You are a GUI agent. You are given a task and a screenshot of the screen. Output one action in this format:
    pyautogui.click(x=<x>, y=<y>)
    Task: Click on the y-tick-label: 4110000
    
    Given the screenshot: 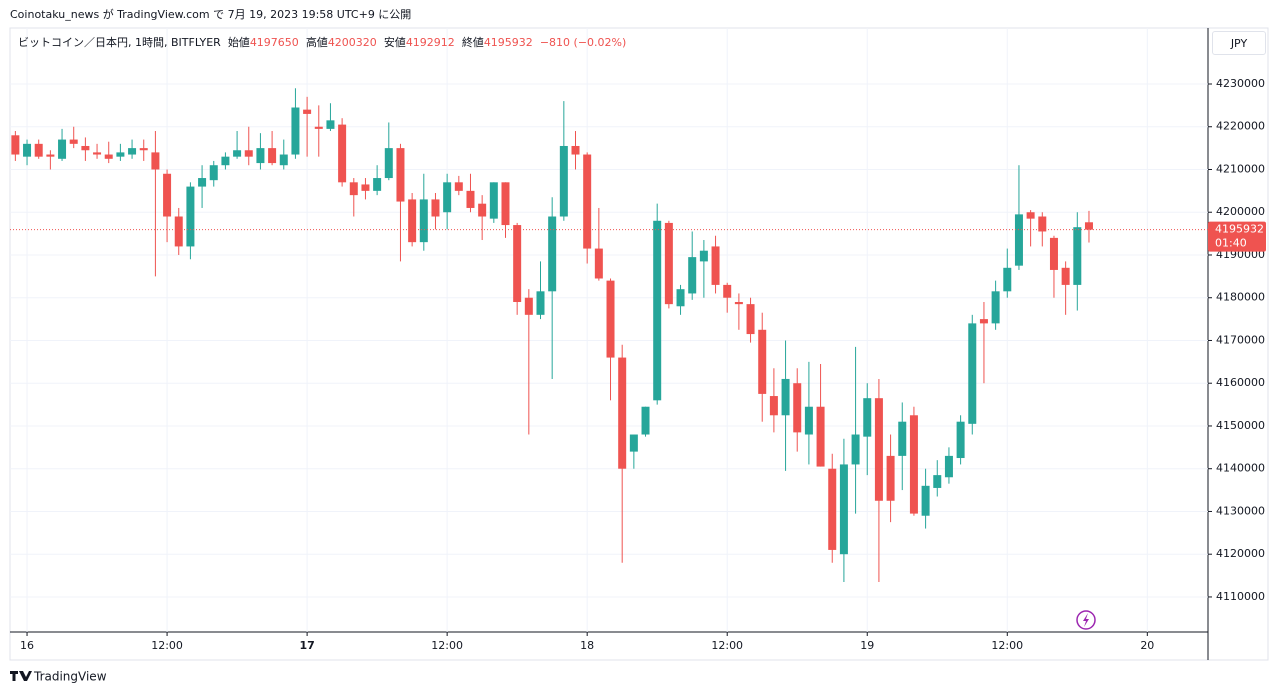 What is the action you would take?
    pyautogui.click(x=1240, y=596)
    